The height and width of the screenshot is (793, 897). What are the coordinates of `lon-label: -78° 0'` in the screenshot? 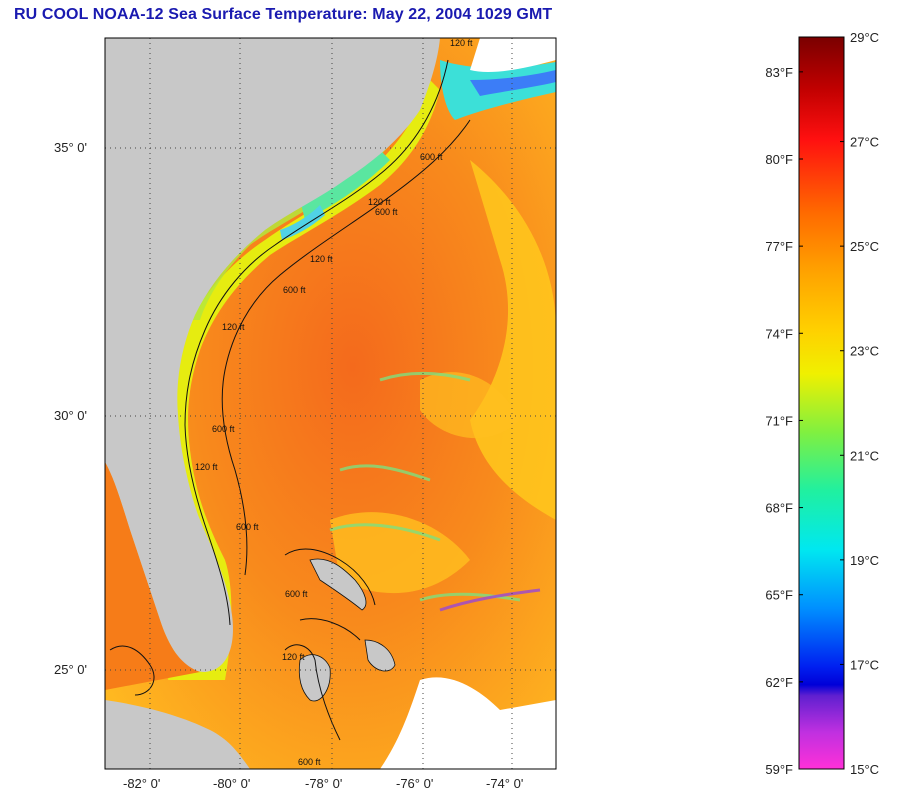 It's located at (323, 783).